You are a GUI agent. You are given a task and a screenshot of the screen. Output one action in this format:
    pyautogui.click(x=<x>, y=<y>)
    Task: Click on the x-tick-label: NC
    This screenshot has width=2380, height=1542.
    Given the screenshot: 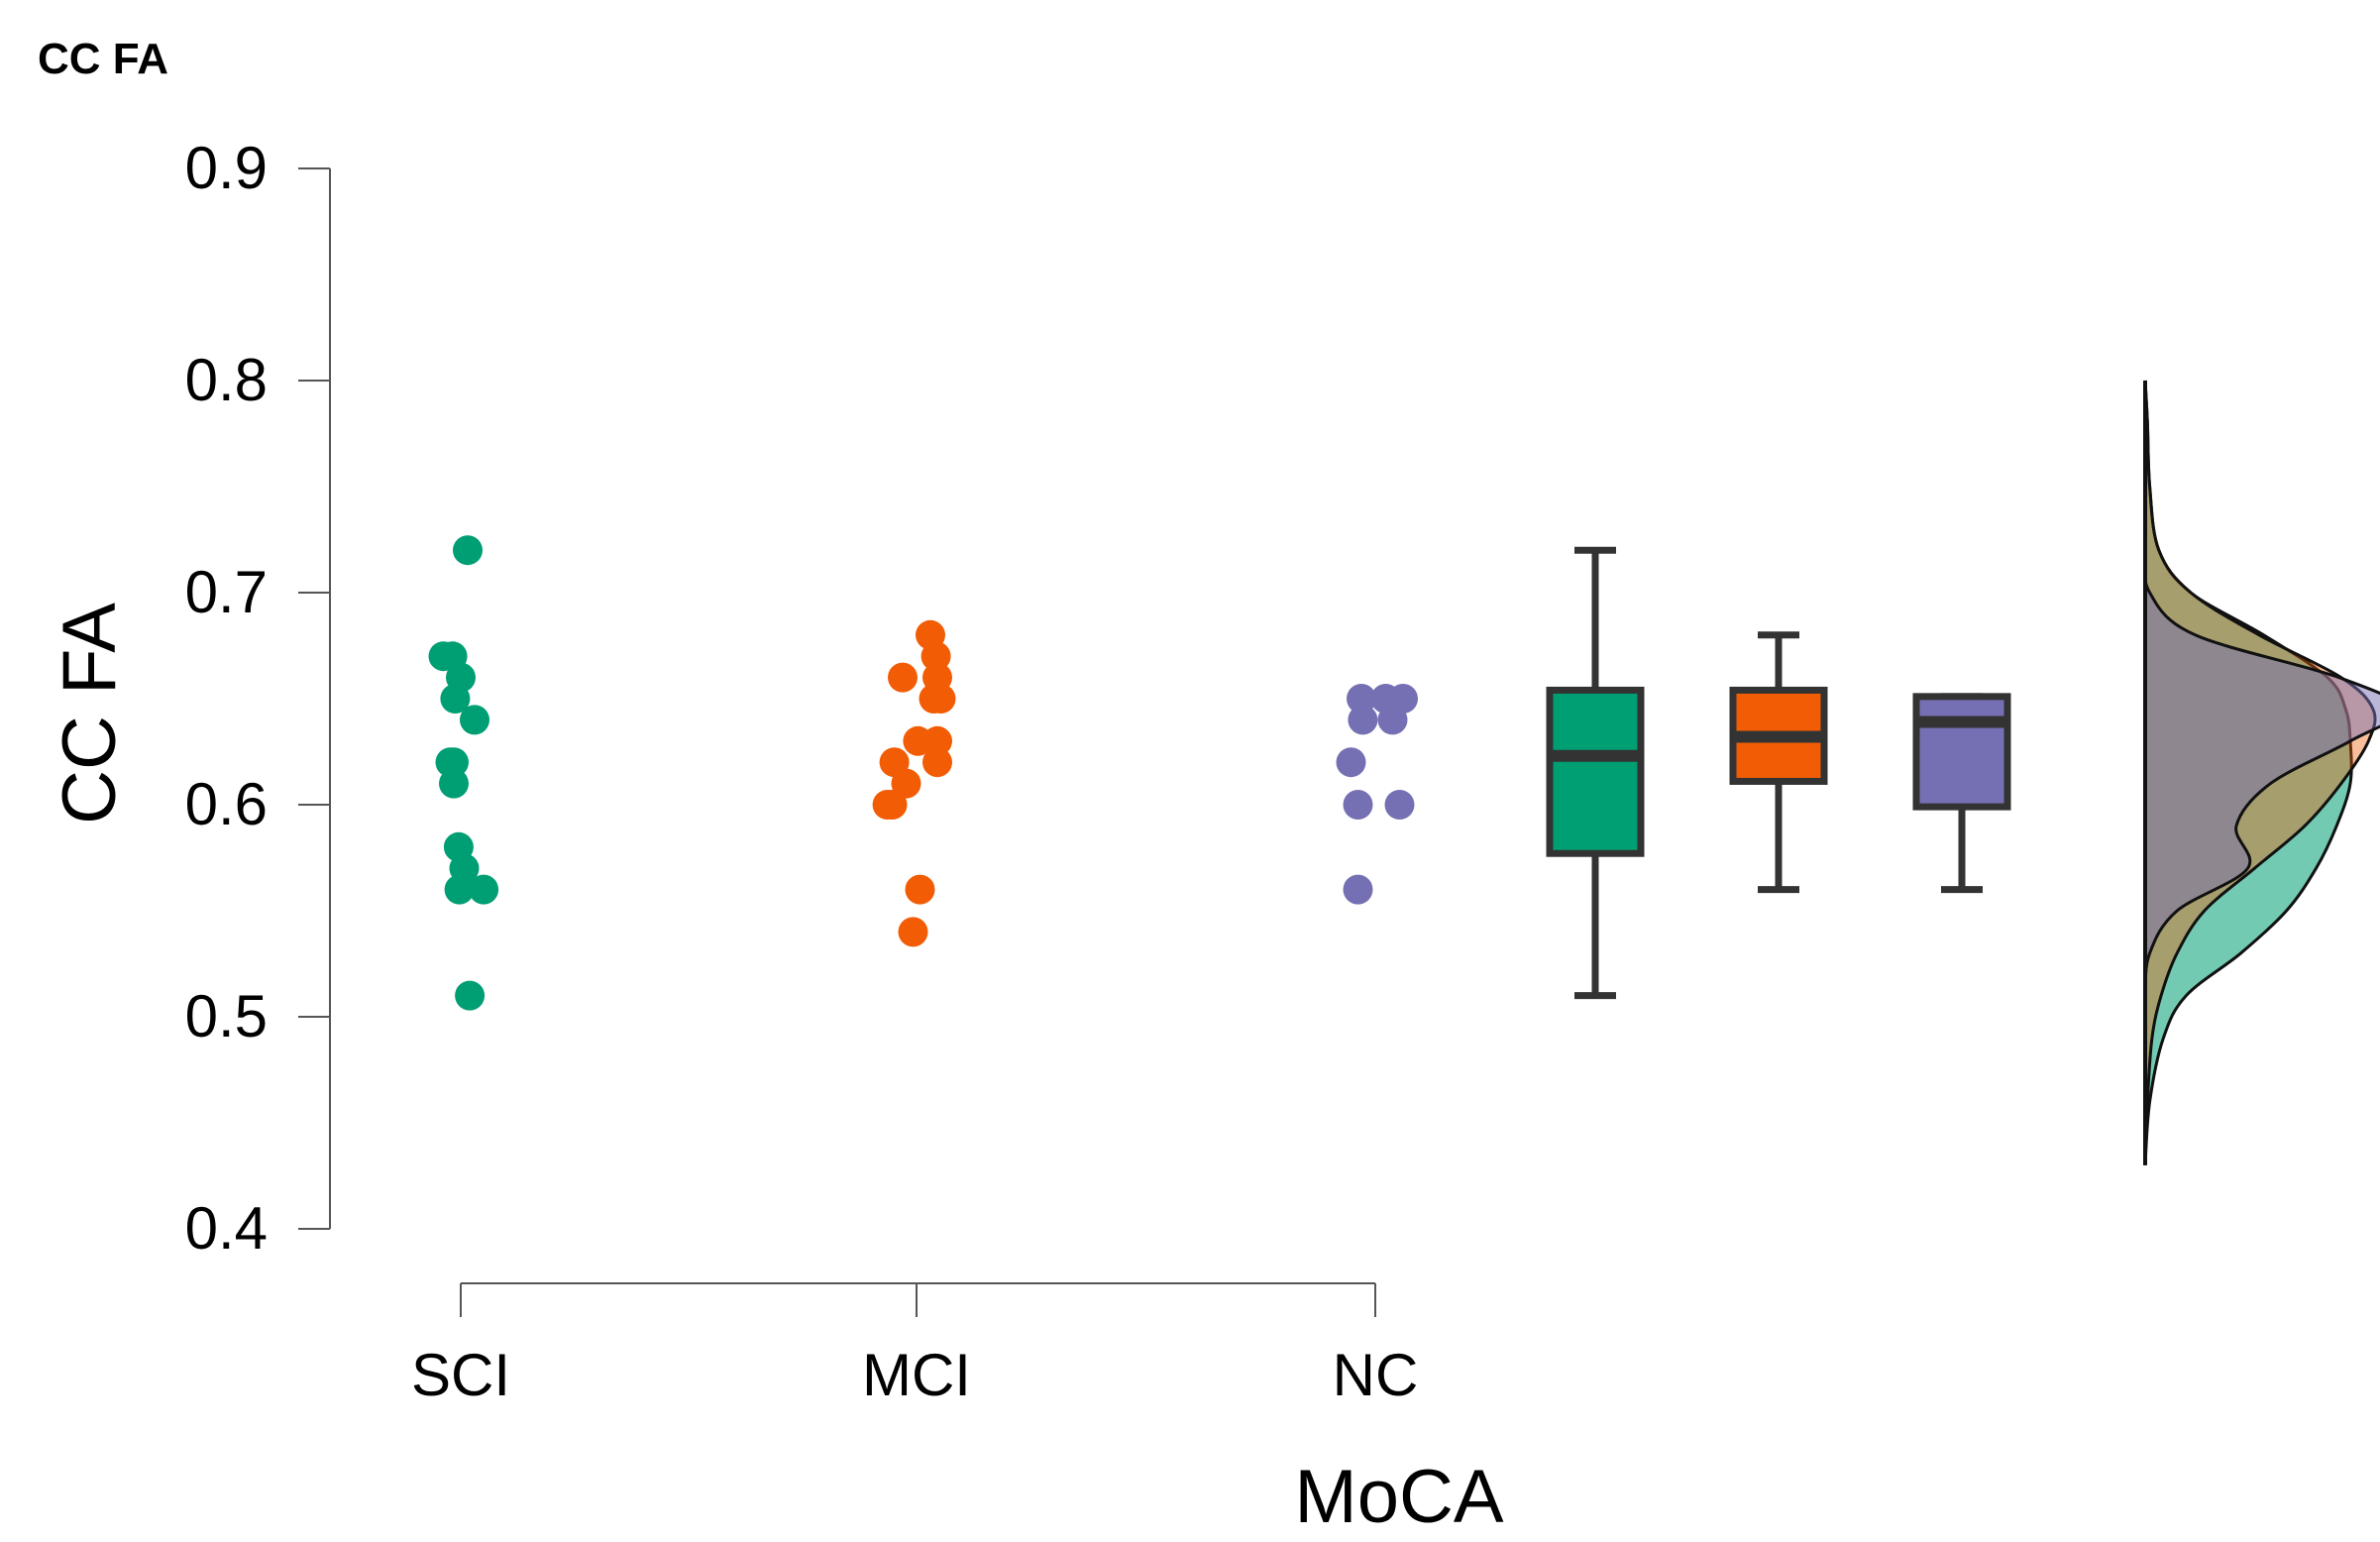 What is the action you would take?
    pyautogui.click(x=1376, y=1375)
    